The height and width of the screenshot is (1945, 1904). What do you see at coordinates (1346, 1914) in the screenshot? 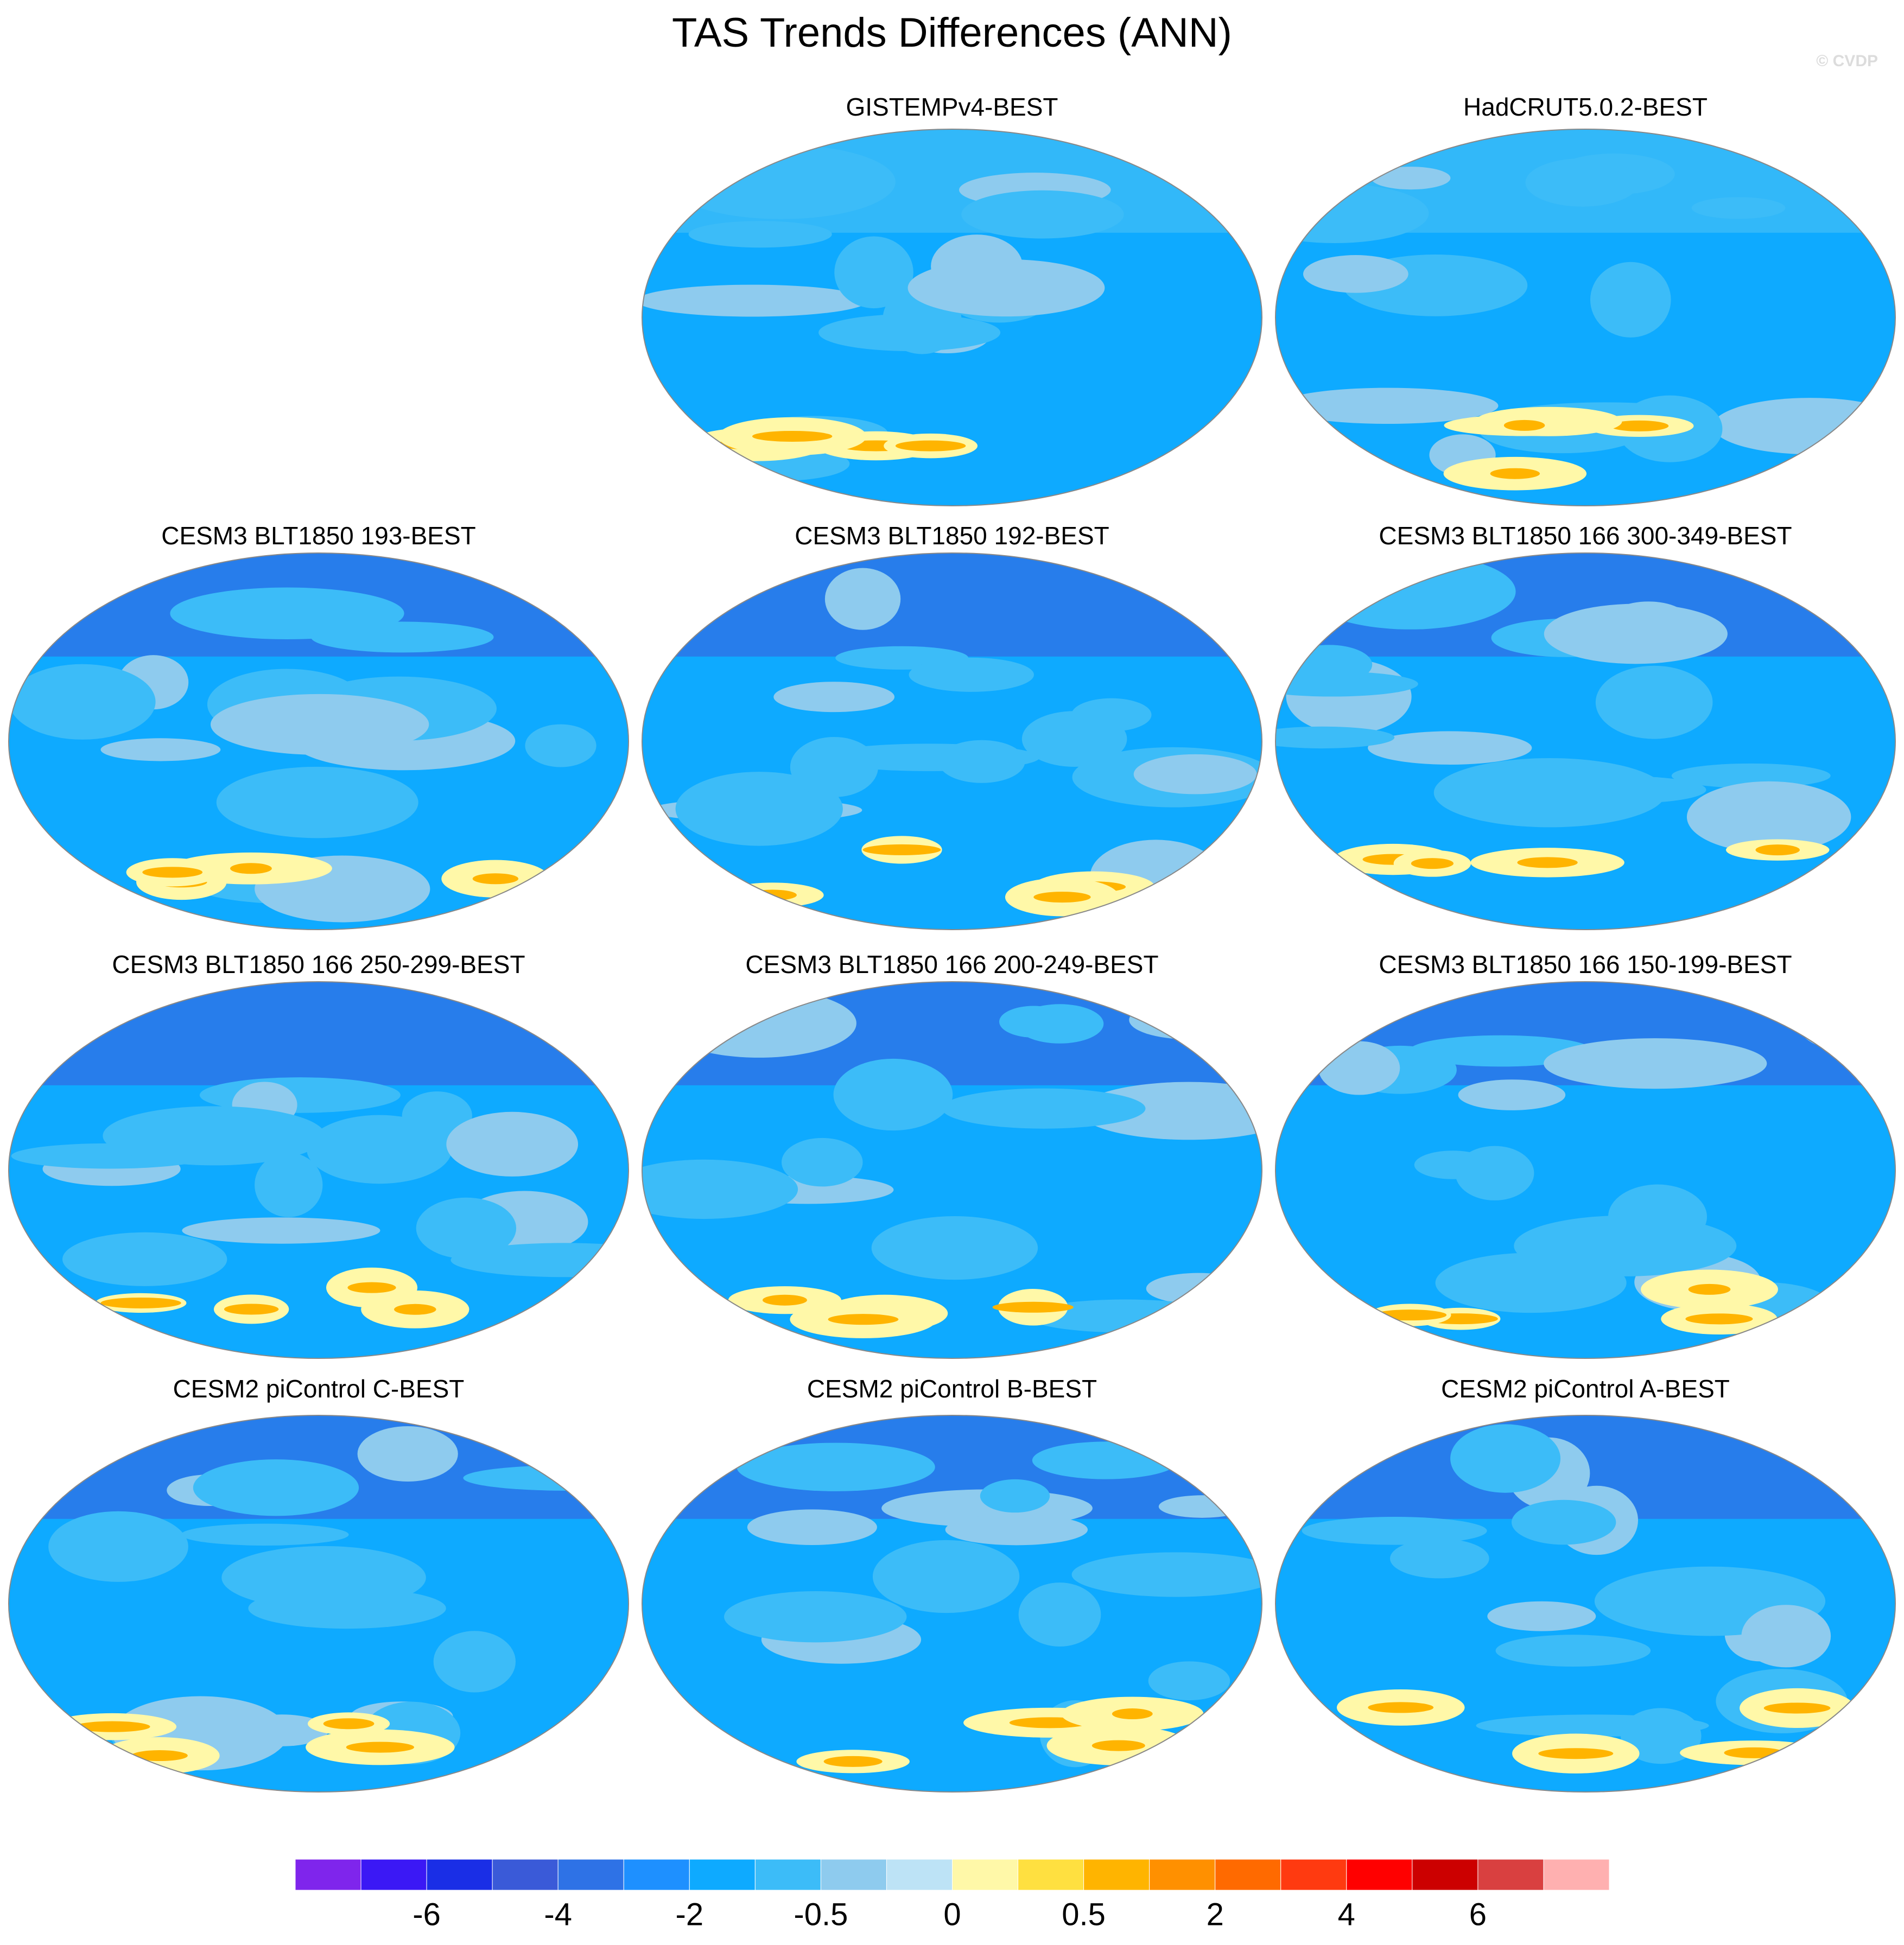
I see `colorbar-label: 4` at bounding box center [1346, 1914].